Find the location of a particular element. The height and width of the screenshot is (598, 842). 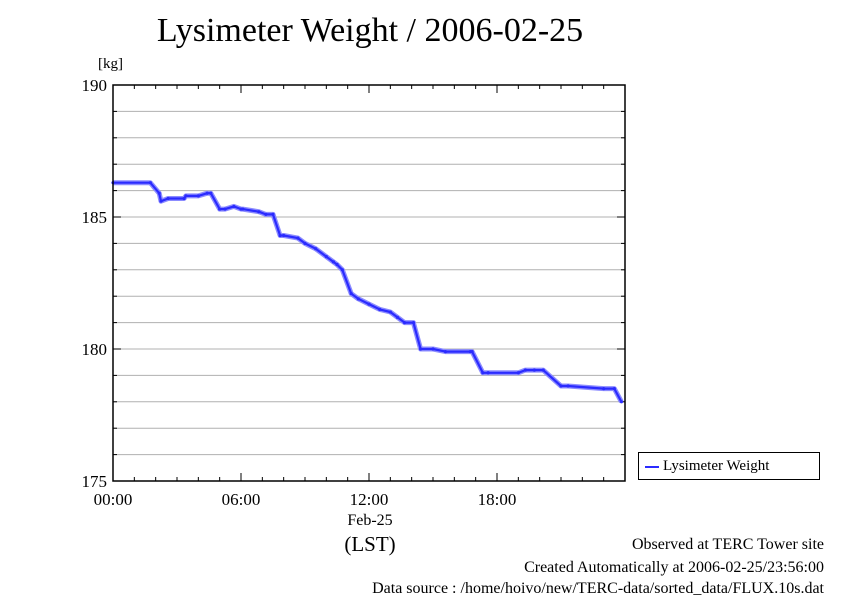

x-tick-label: 12:00 is located at coordinates (369, 499).